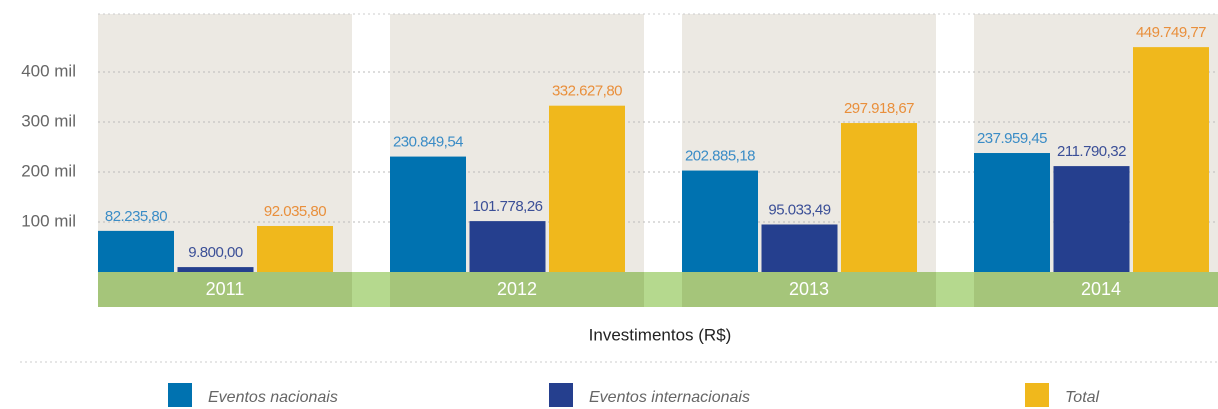 This screenshot has width=1218, height=409. I want to click on x-tick-label: 2014, so click(1101, 289).